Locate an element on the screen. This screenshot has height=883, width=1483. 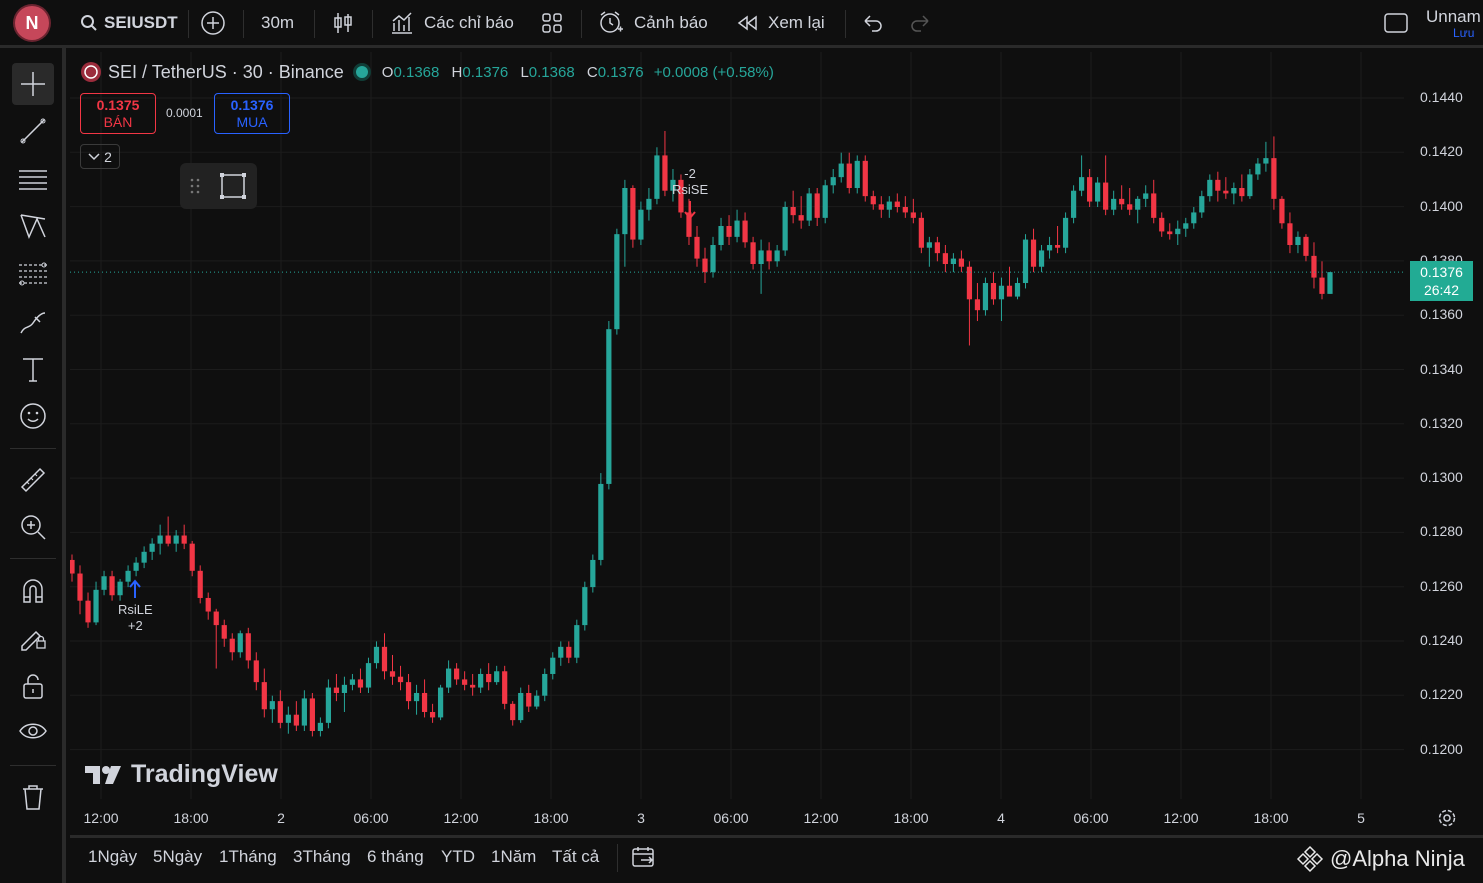
sell-label: BÁN is located at coordinates (118, 122).